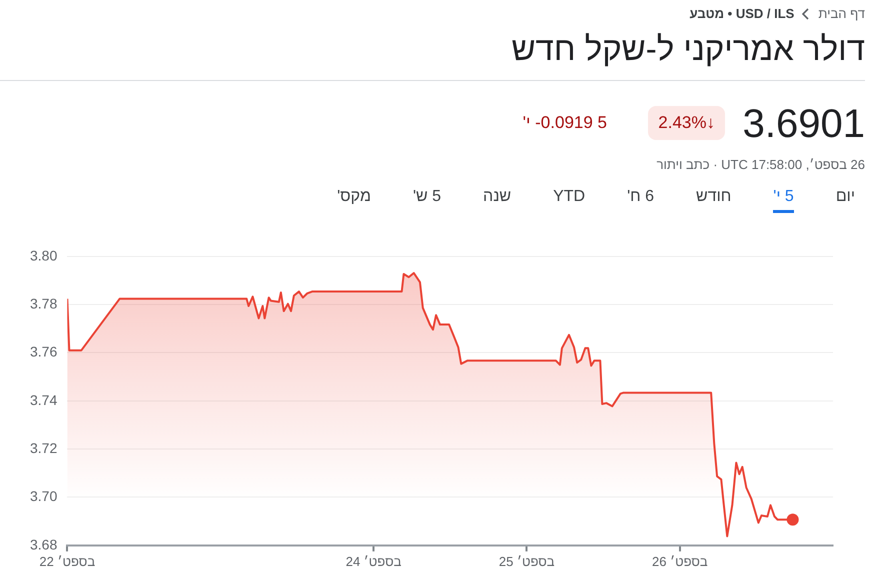  What do you see at coordinates (742, 13) in the screenshot?
I see `chart-subtitle: USD / ILS • מטבע` at bounding box center [742, 13].